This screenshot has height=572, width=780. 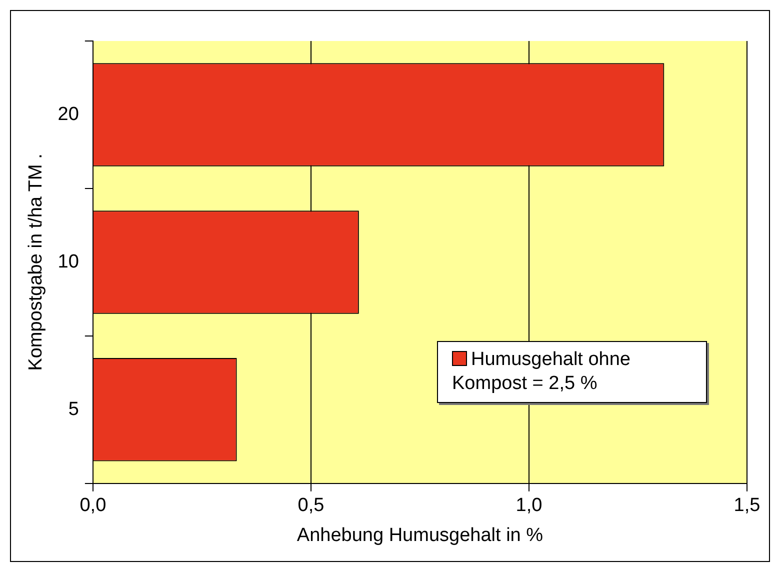 What do you see at coordinates (529, 505) in the screenshot?
I see `x-tick-label: 1,0` at bounding box center [529, 505].